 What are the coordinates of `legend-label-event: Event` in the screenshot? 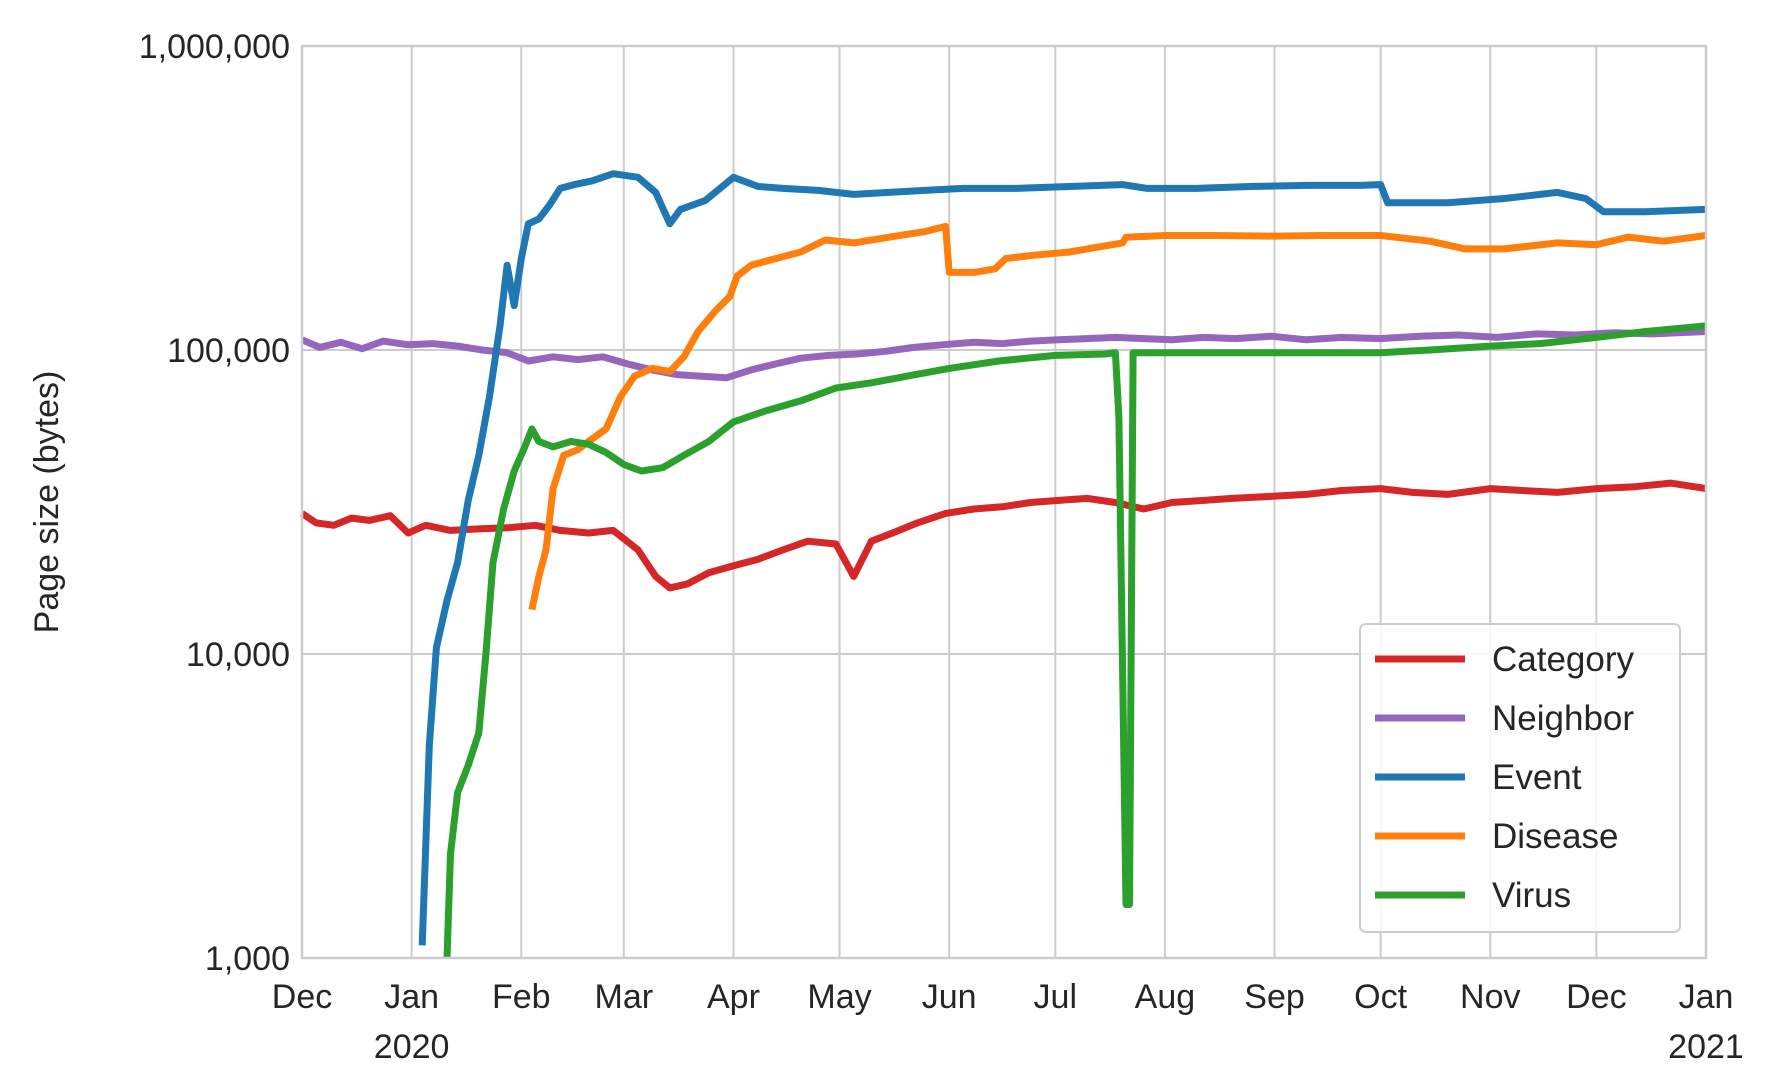 It's located at (1537, 777).